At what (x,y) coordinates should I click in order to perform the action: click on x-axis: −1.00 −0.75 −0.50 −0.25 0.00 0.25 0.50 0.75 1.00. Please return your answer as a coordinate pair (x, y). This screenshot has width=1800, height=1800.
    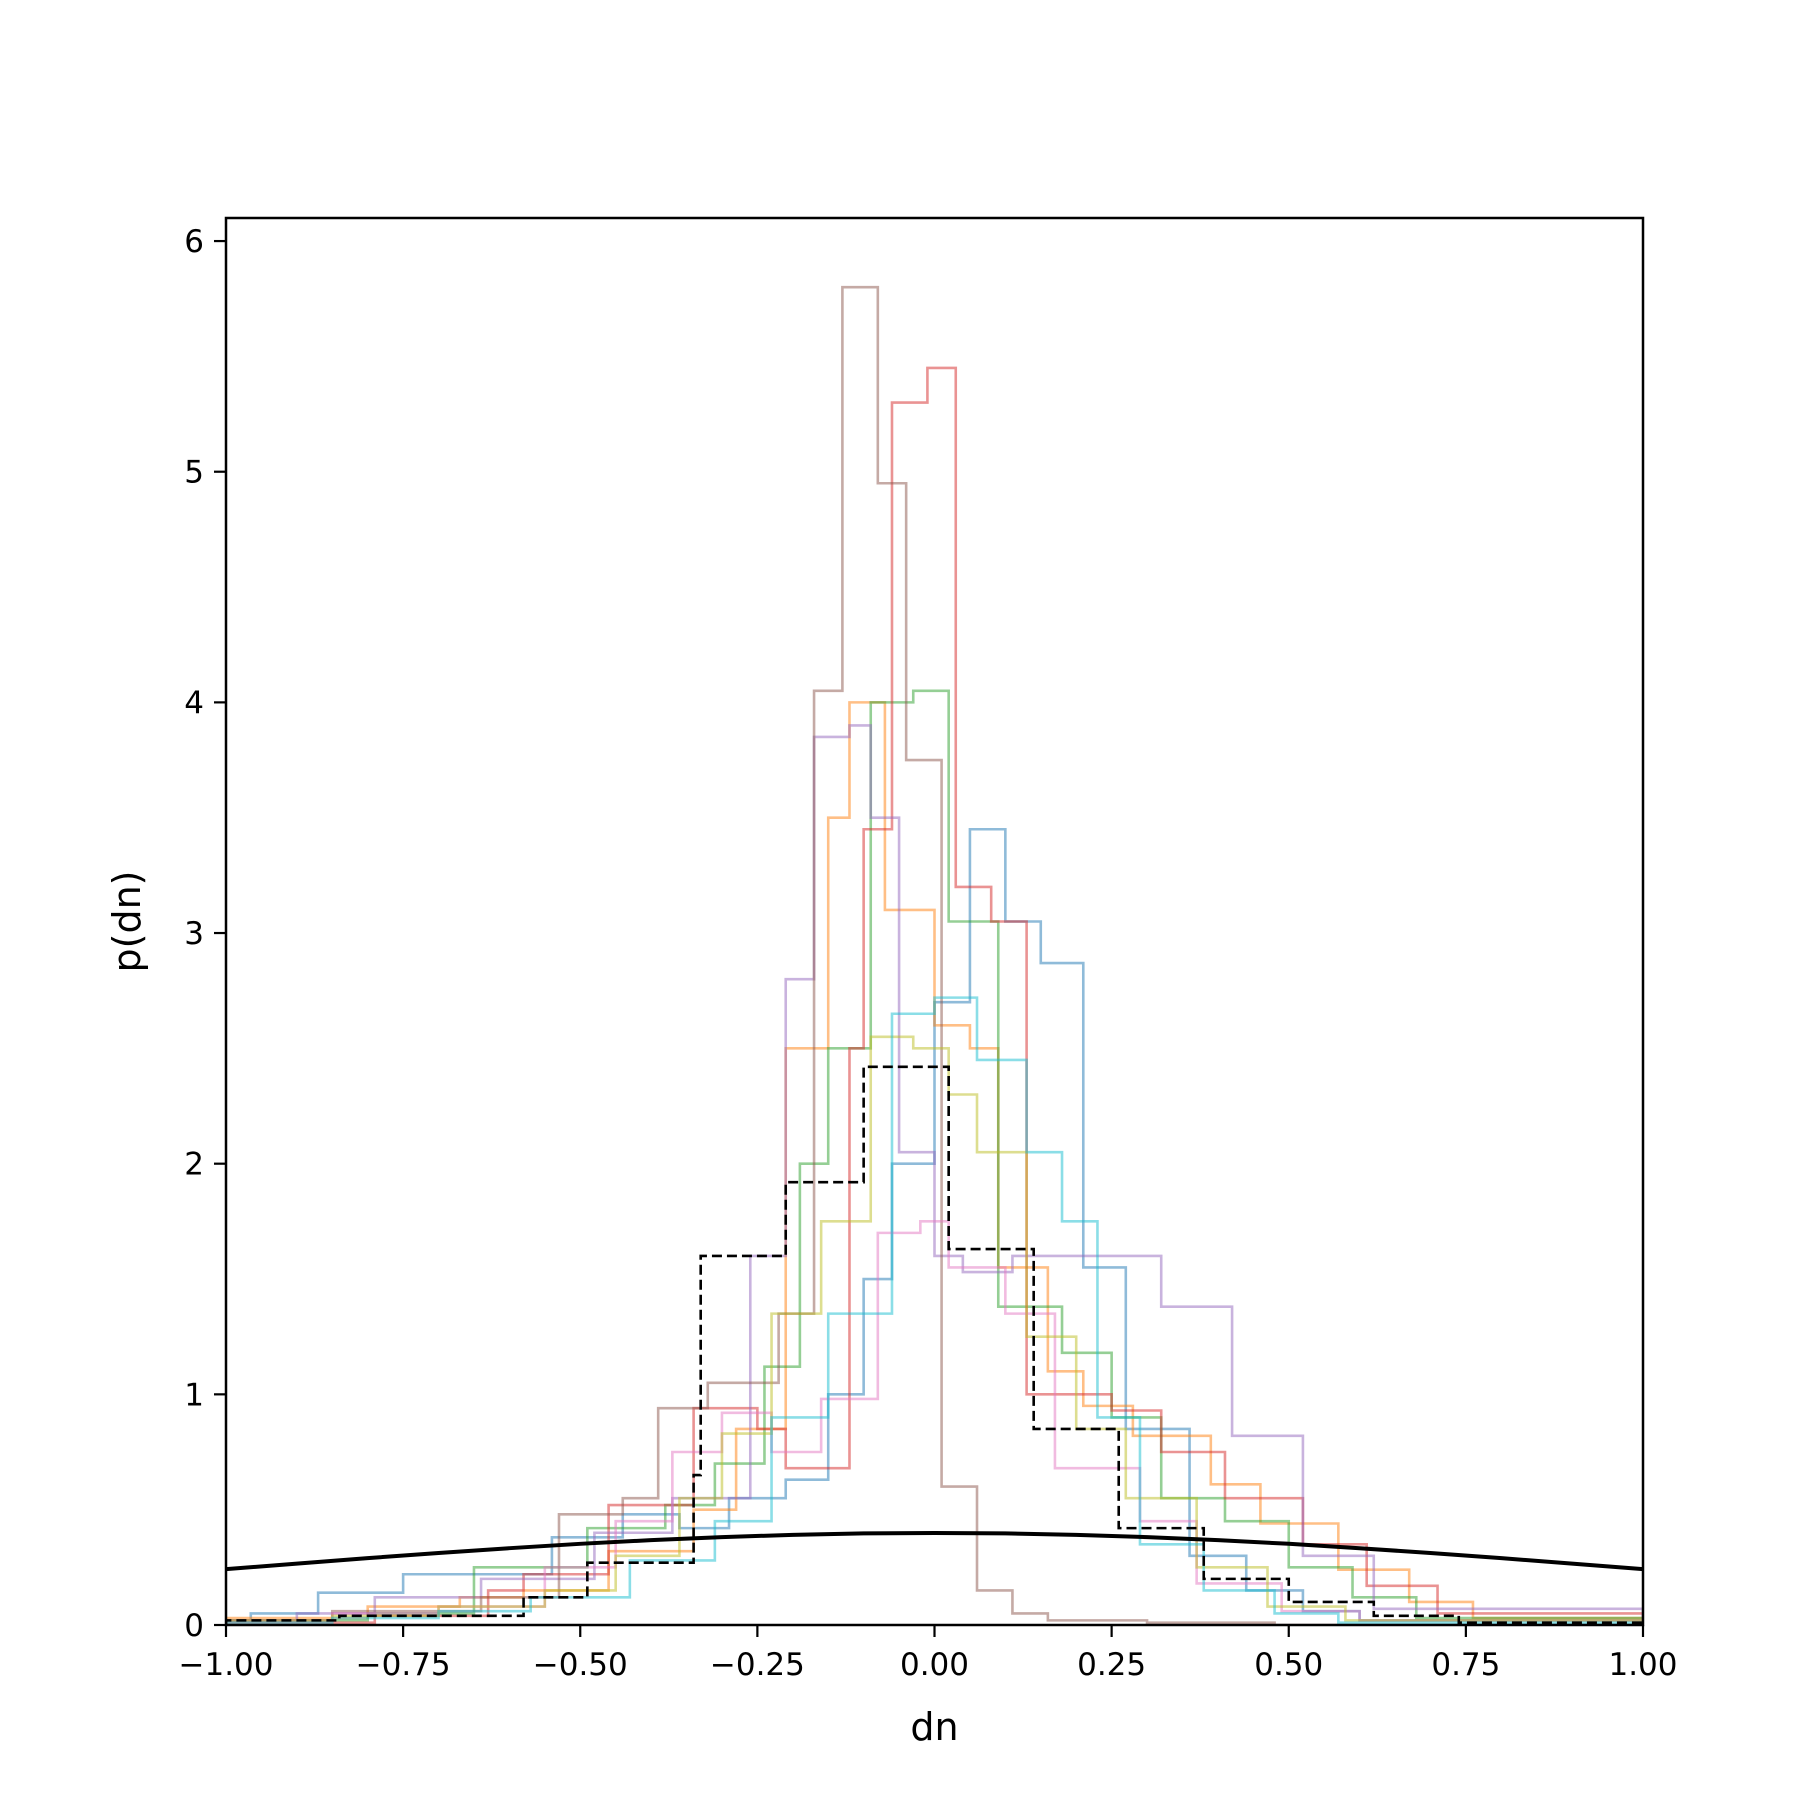
    Looking at the image, I should click on (928, 1654).